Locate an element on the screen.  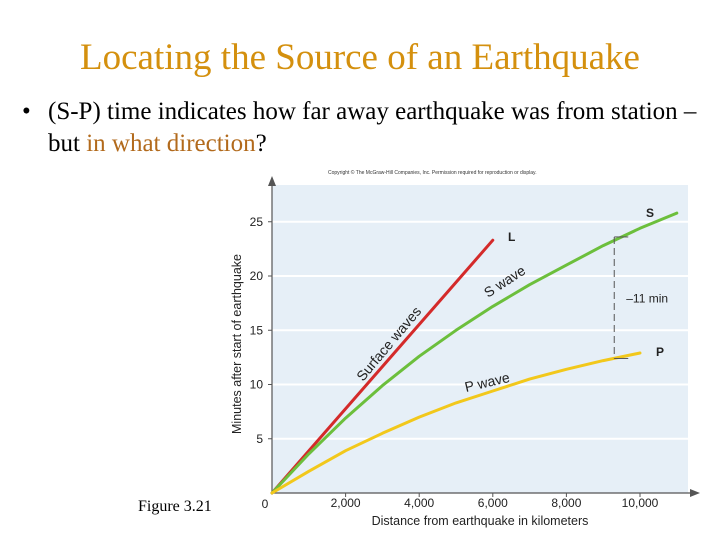
series-key-p: P is located at coordinates (660, 352).